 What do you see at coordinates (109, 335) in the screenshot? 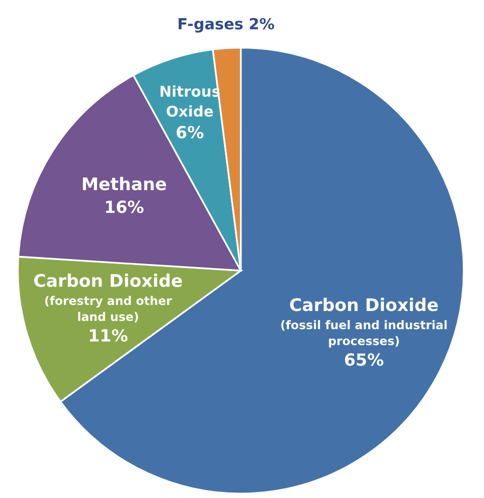
I see `data-label: 11%` at bounding box center [109, 335].